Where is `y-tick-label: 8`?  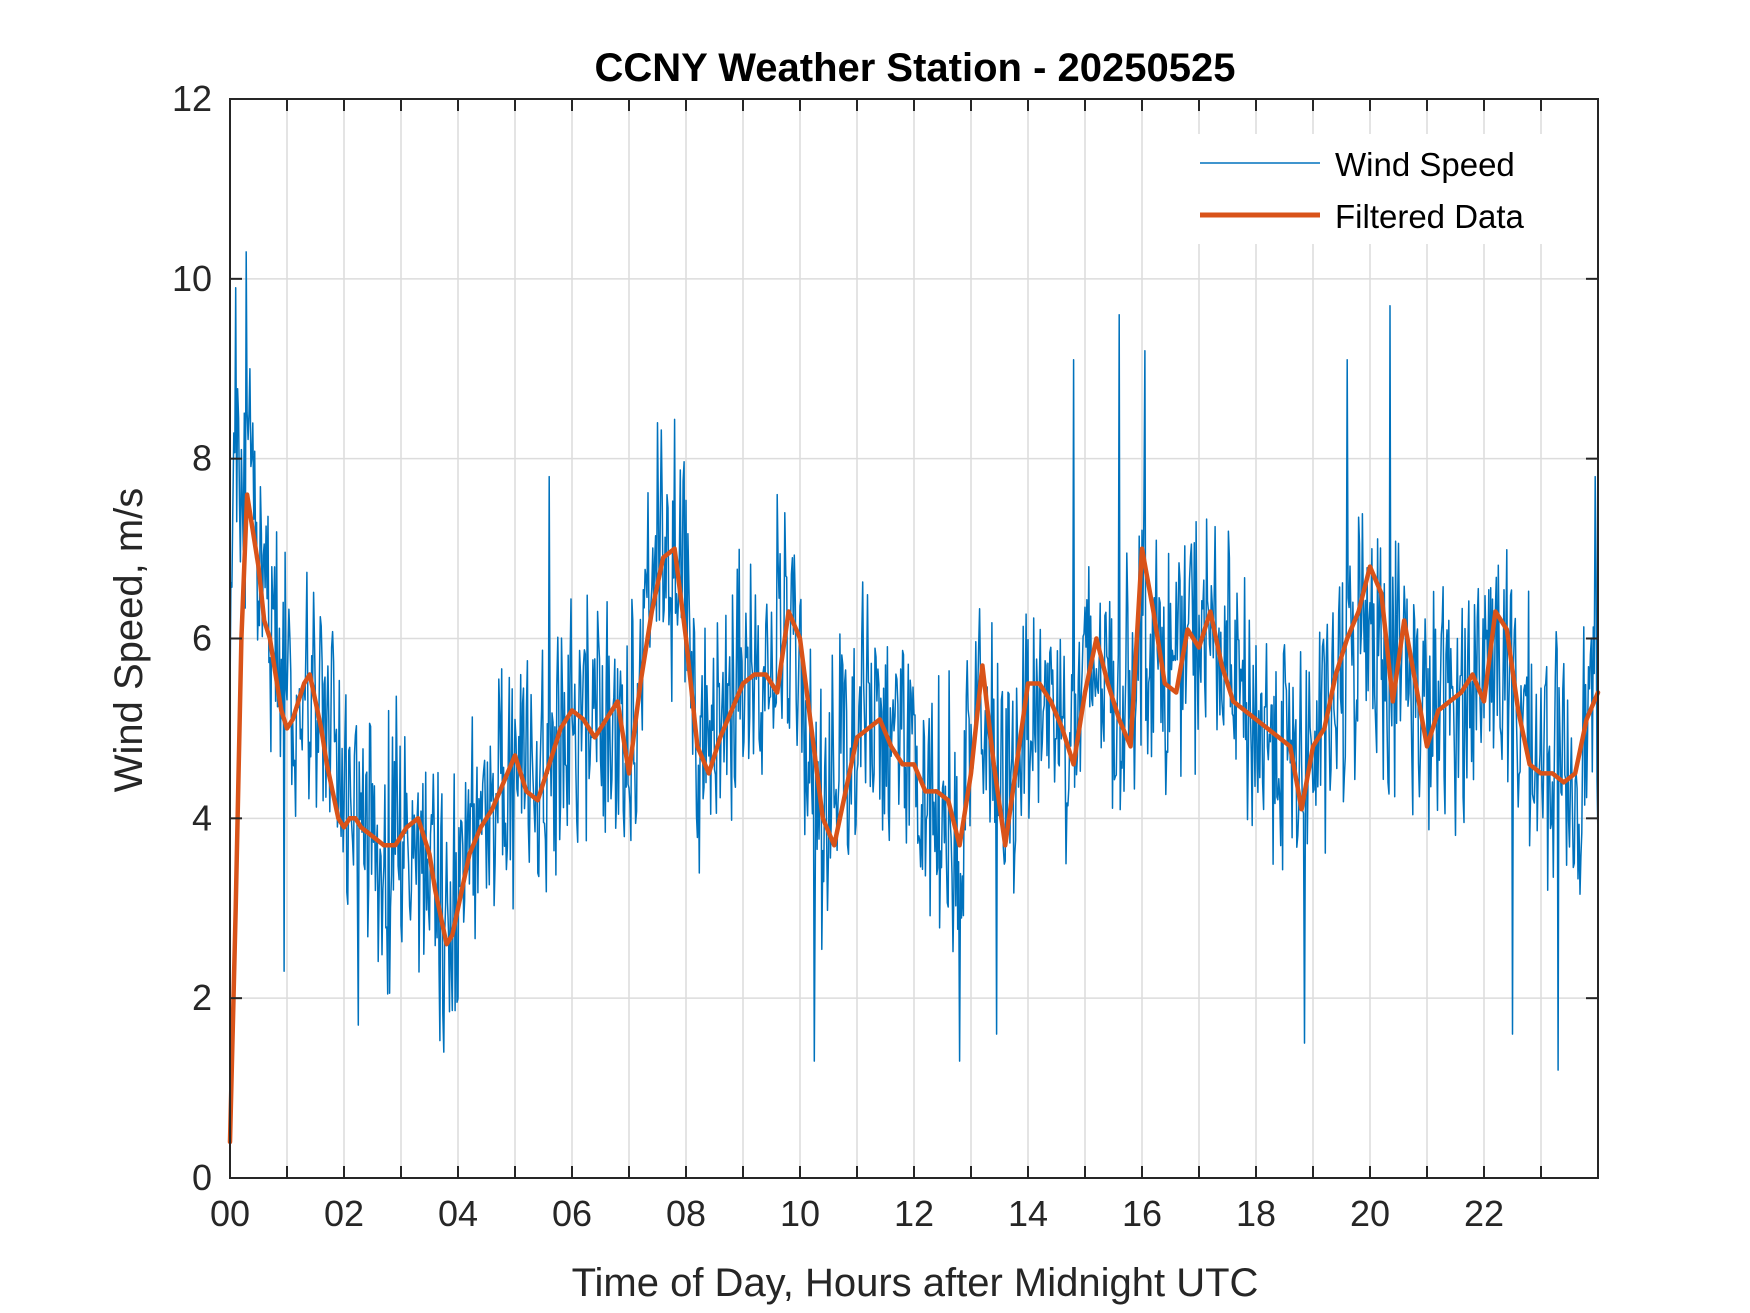
y-tick-label: 8 is located at coordinates (202, 458).